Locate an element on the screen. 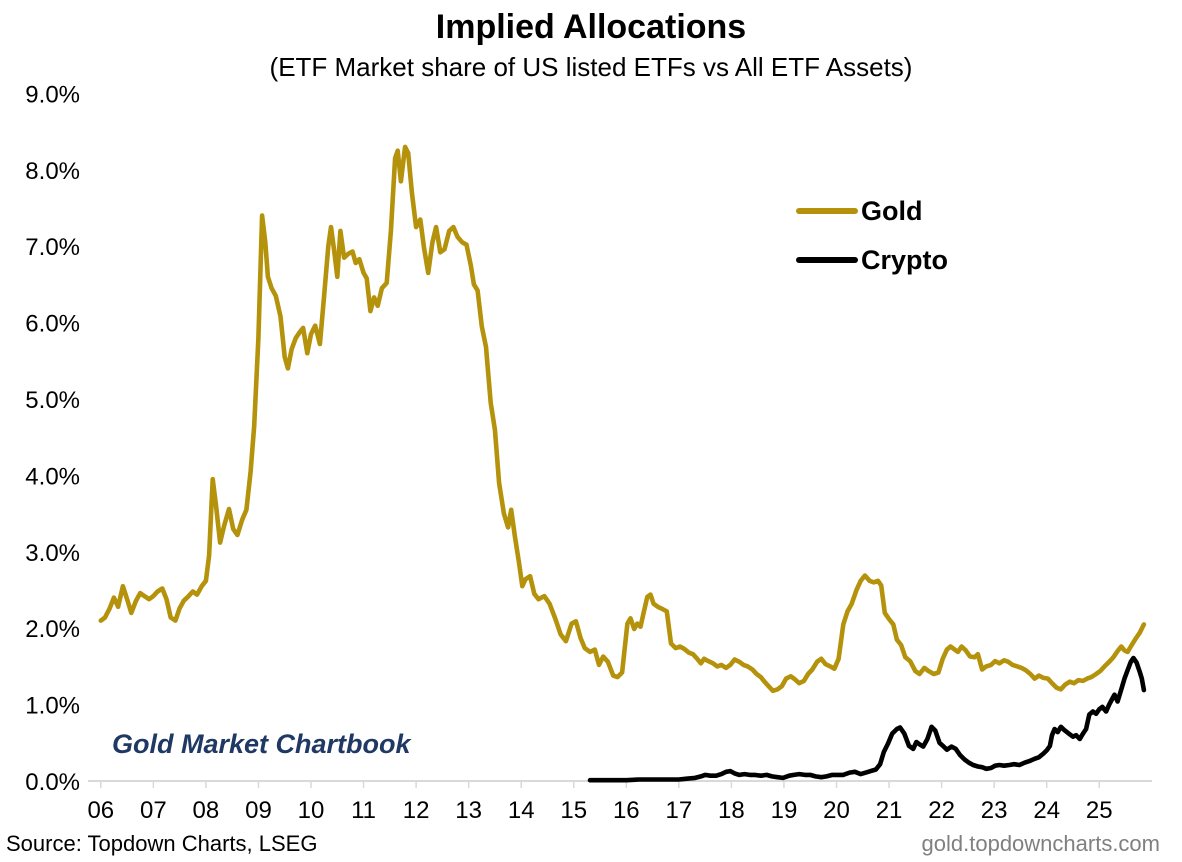 The height and width of the screenshot is (862, 1182). svg-text: 06 is located at coordinates (100, 810).